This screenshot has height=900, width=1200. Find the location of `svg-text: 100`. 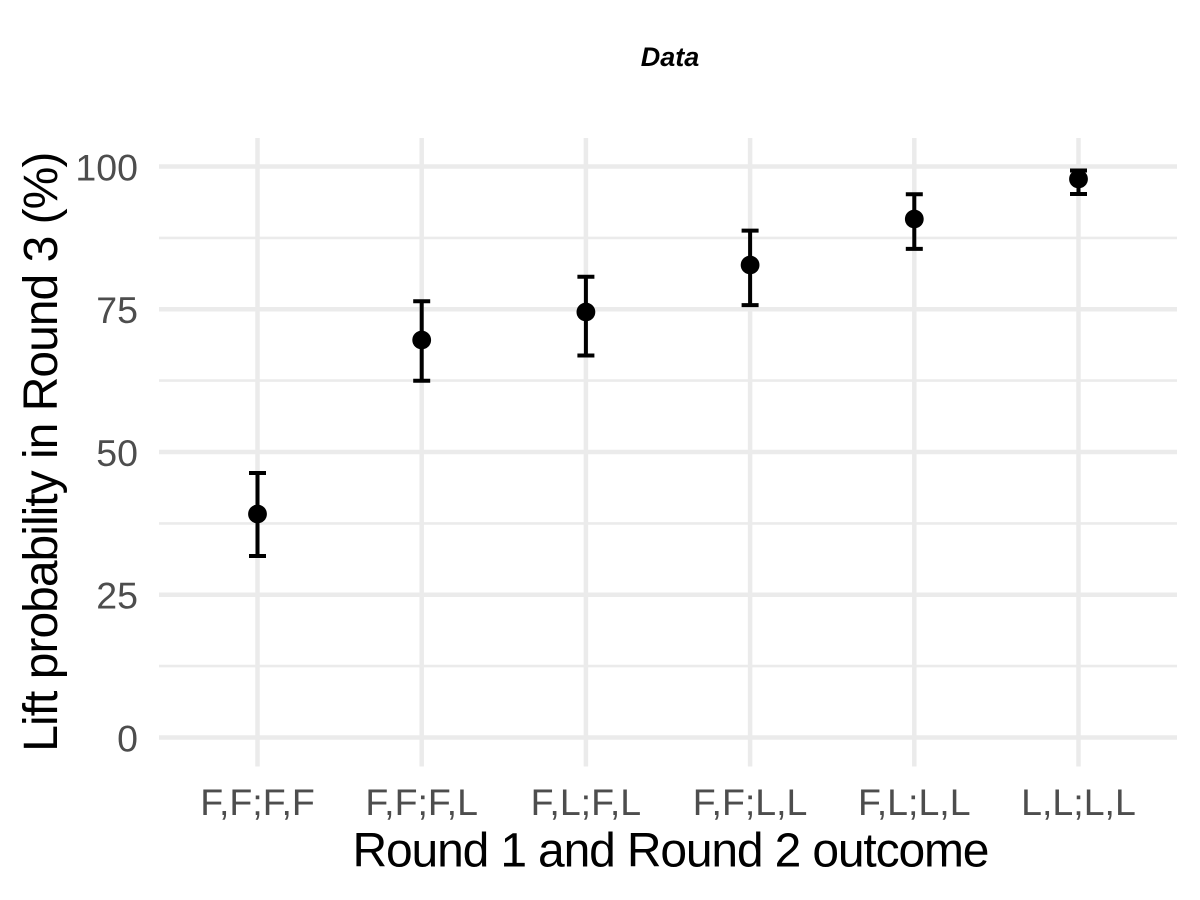

svg-text: 100 is located at coordinates (106, 168).